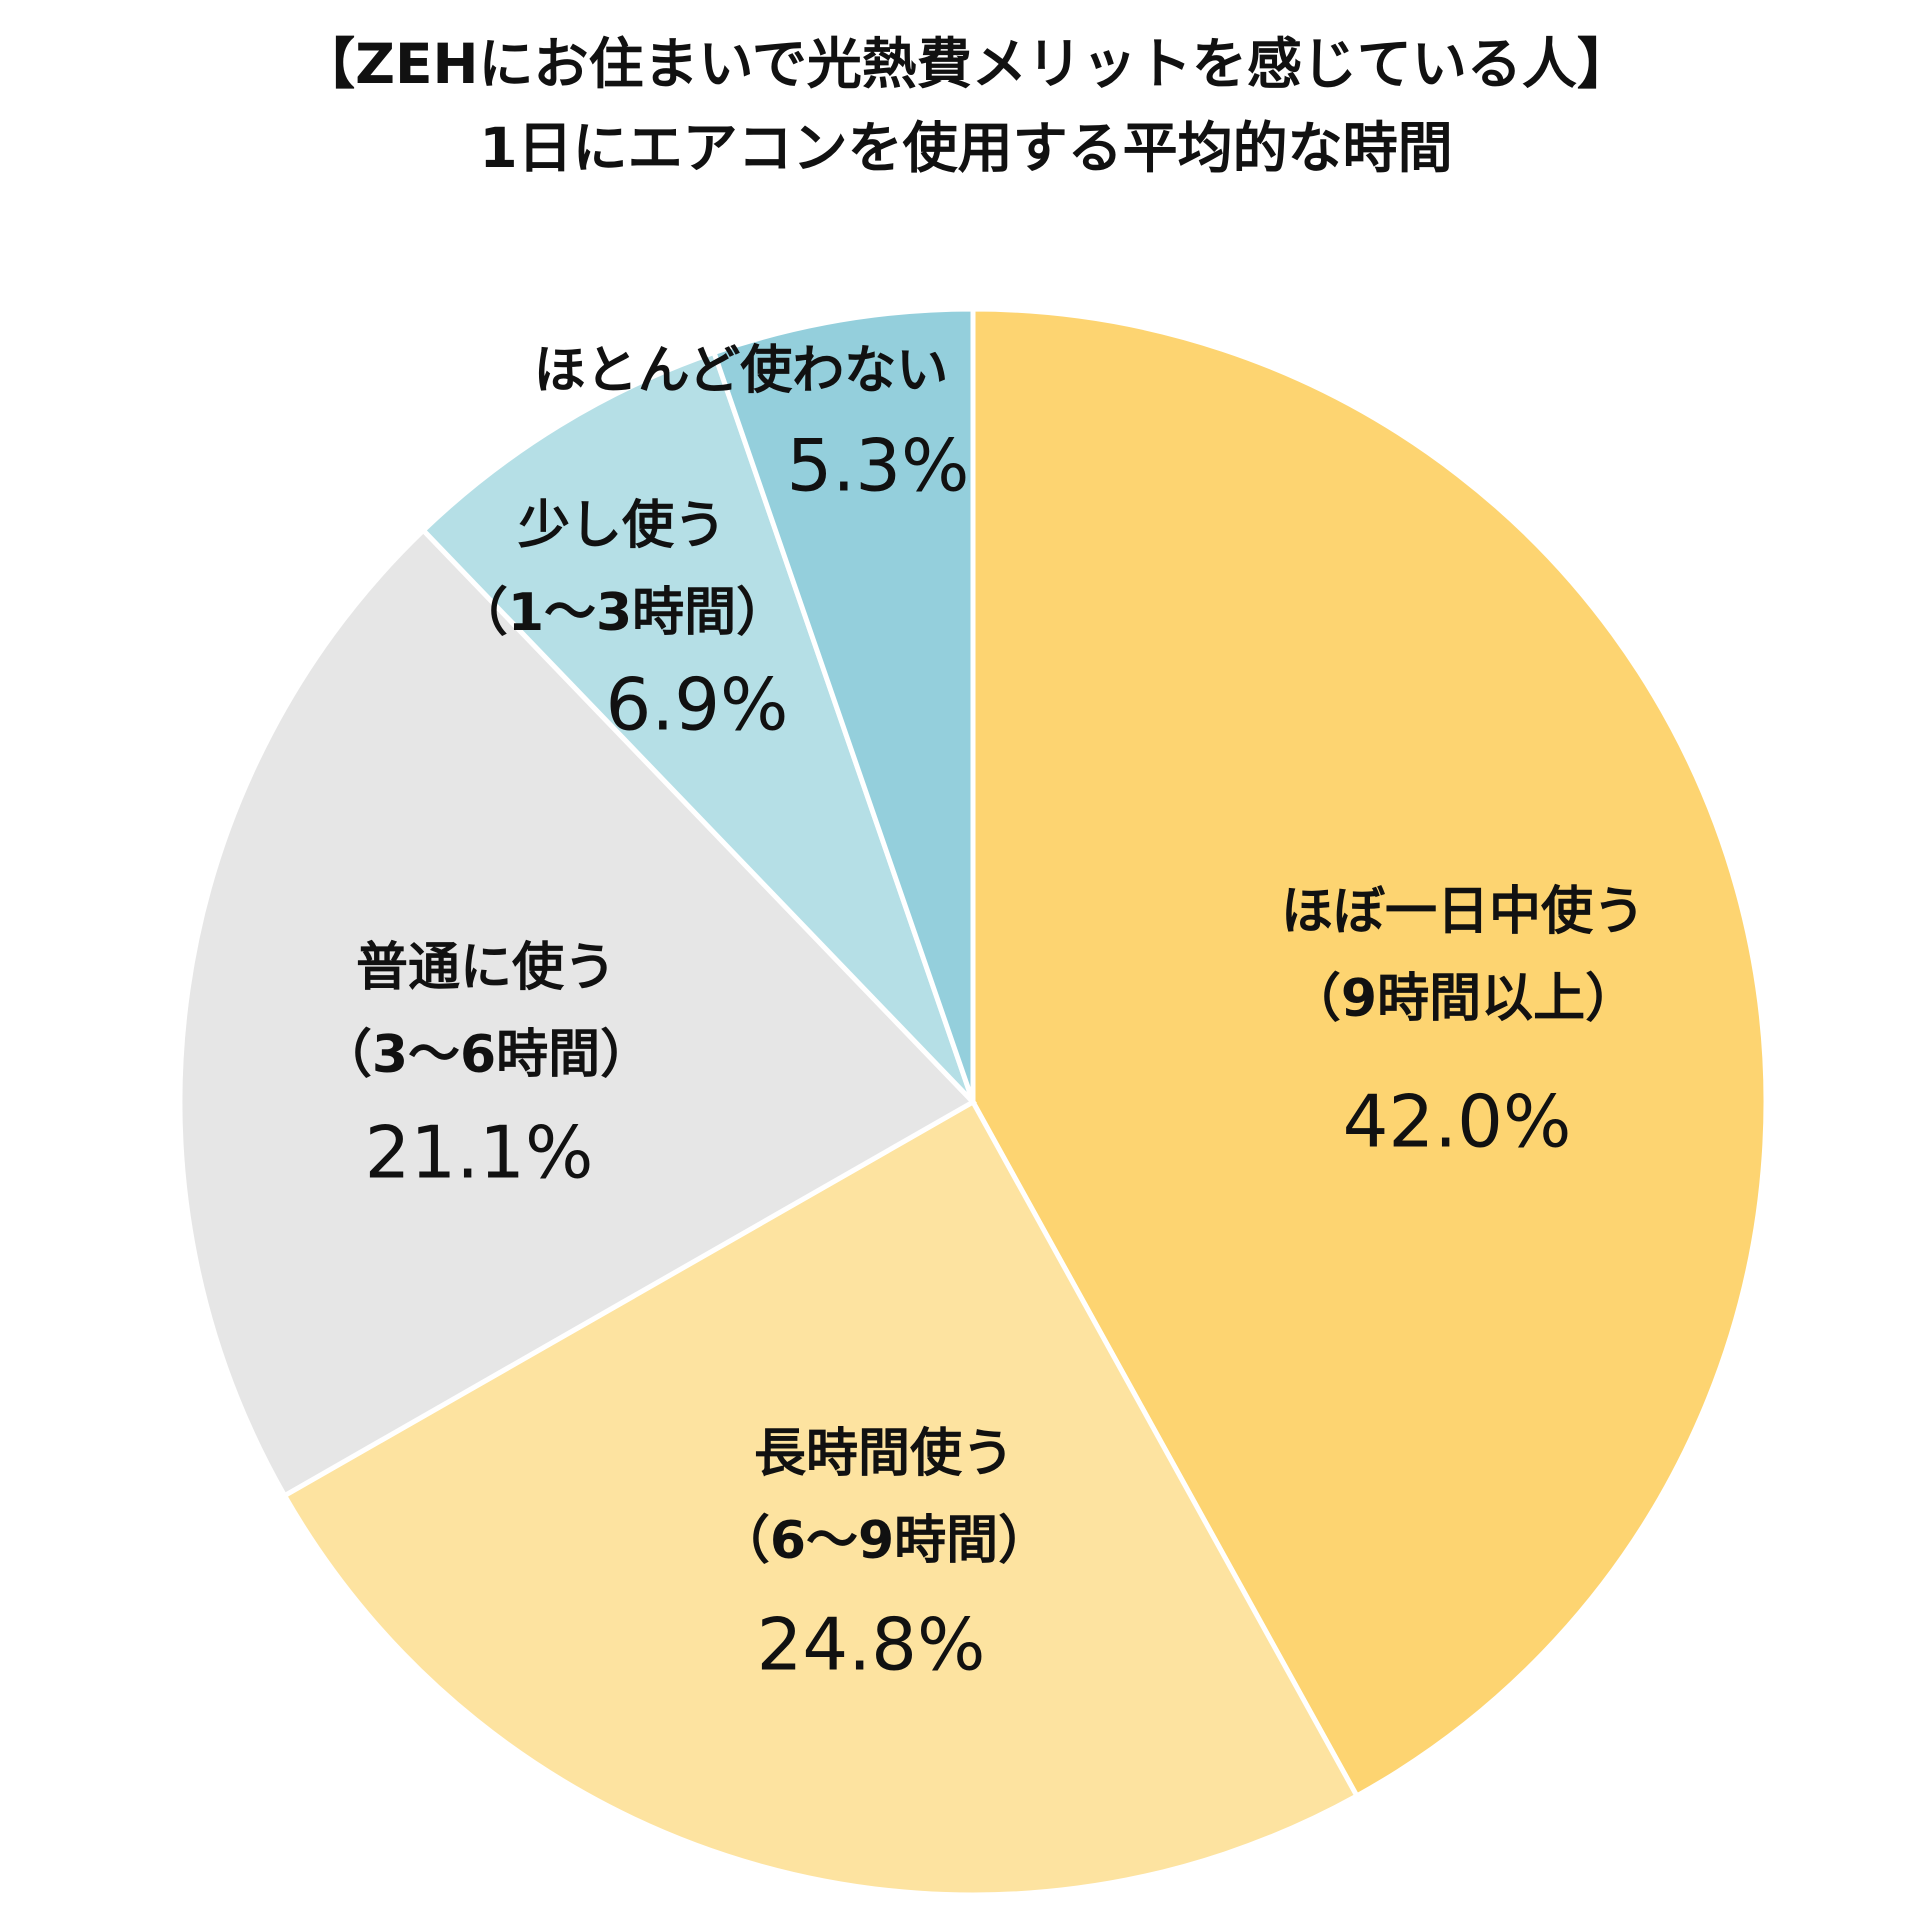  Describe the element at coordinates (486, 968) in the screenshot. I see `slice-label: 普通に使う` at that location.